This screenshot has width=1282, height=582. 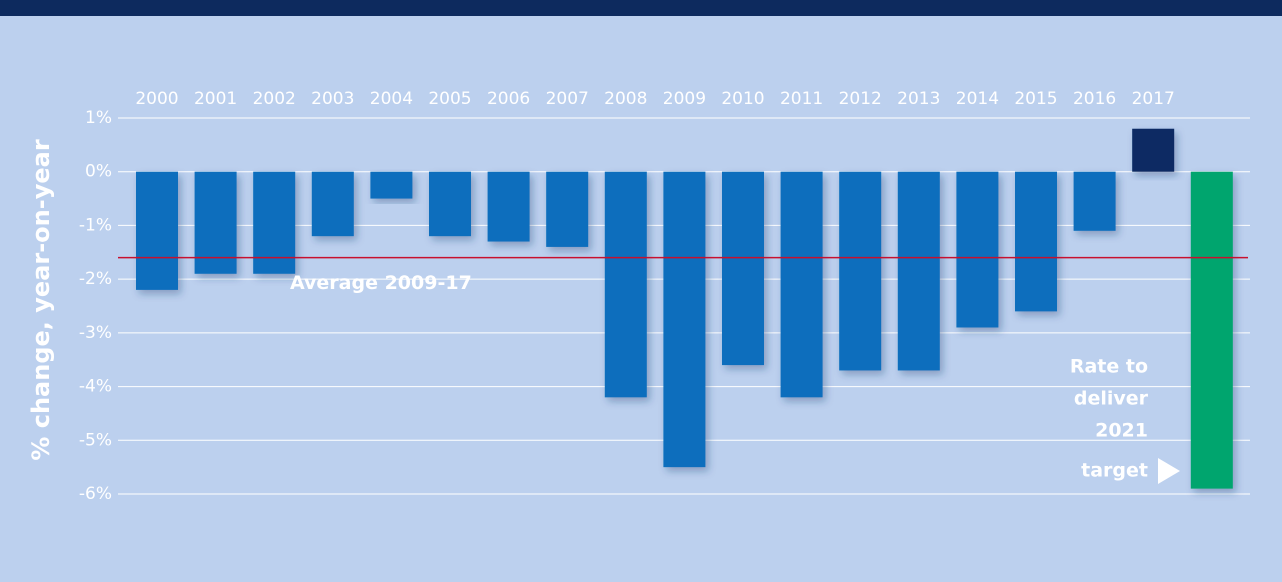 What do you see at coordinates (1153, 99) in the screenshot?
I see `x-tick-label: 2017` at bounding box center [1153, 99].